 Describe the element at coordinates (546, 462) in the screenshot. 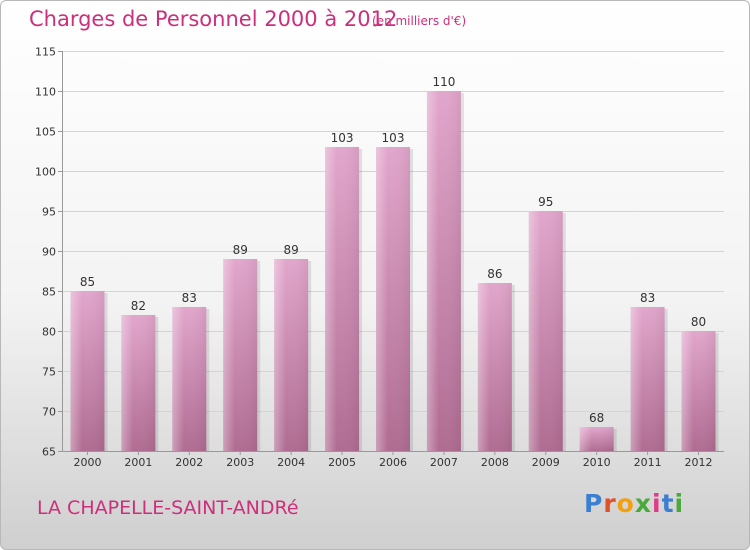

I see `x-tick-label: 2009` at that location.